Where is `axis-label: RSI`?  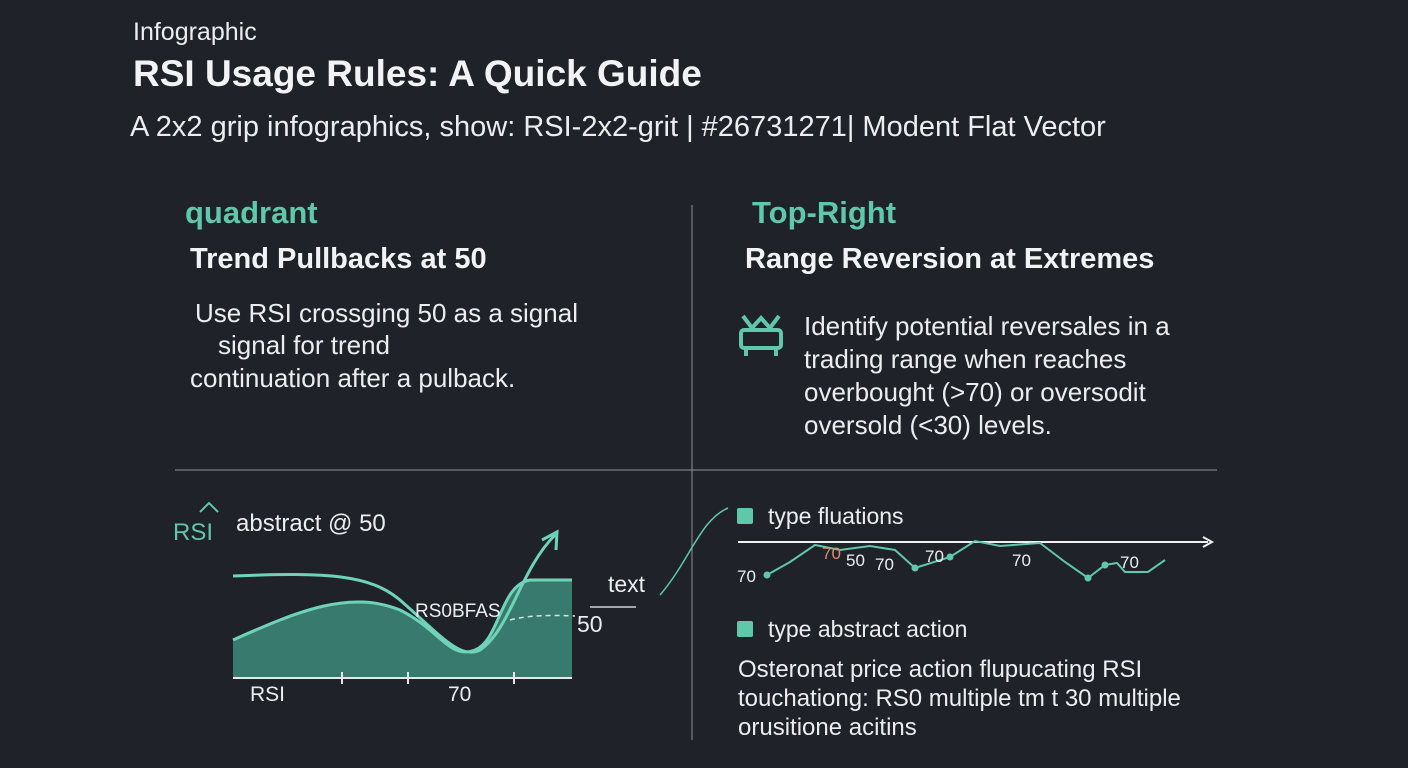
axis-label: RSI is located at coordinates (267, 694).